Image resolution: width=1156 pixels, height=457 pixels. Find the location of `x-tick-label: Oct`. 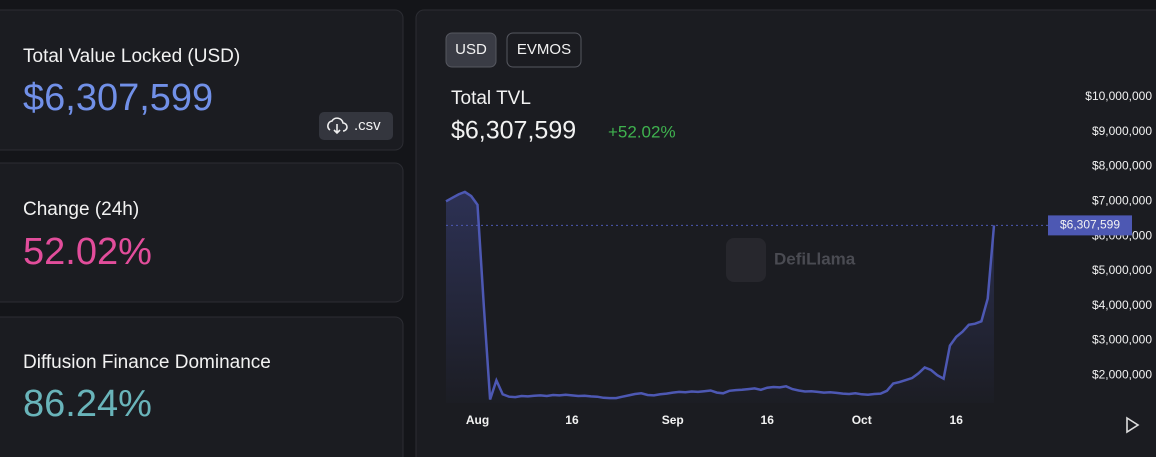

x-tick-label: Oct is located at coordinates (862, 420).